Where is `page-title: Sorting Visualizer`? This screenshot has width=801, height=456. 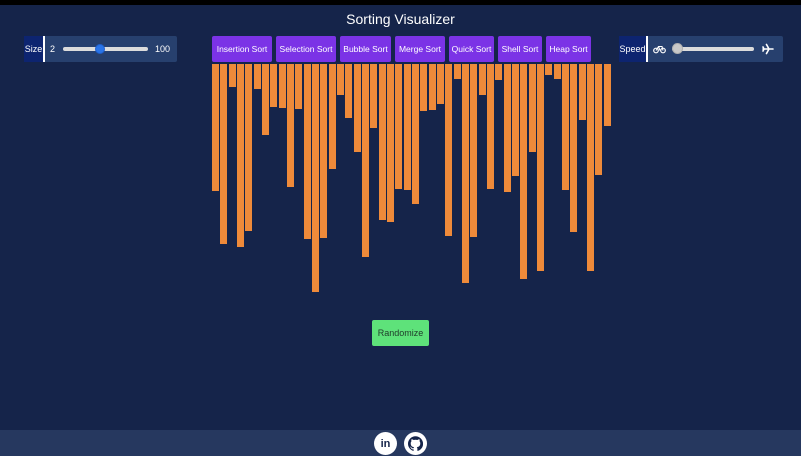
page-title: Sorting Visualizer is located at coordinates (400, 19).